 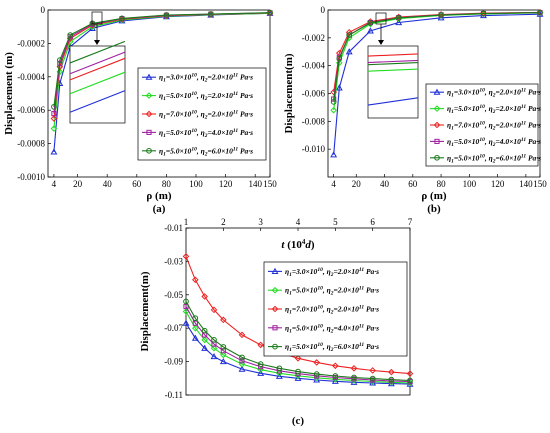 I want to click on y-tick-label: -0.004, so click(x=314, y=66).